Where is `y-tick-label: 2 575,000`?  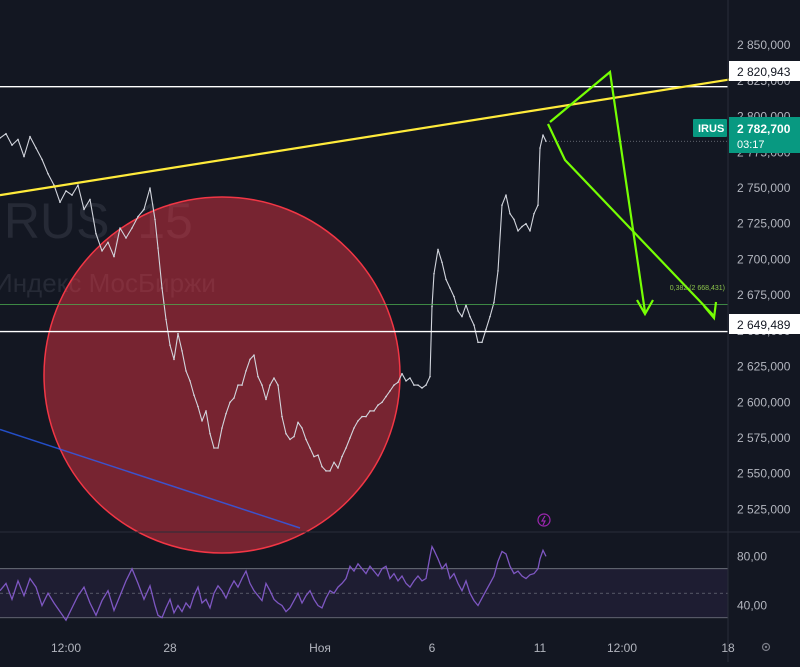 y-tick-label: 2 575,000 is located at coordinates (764, 438).